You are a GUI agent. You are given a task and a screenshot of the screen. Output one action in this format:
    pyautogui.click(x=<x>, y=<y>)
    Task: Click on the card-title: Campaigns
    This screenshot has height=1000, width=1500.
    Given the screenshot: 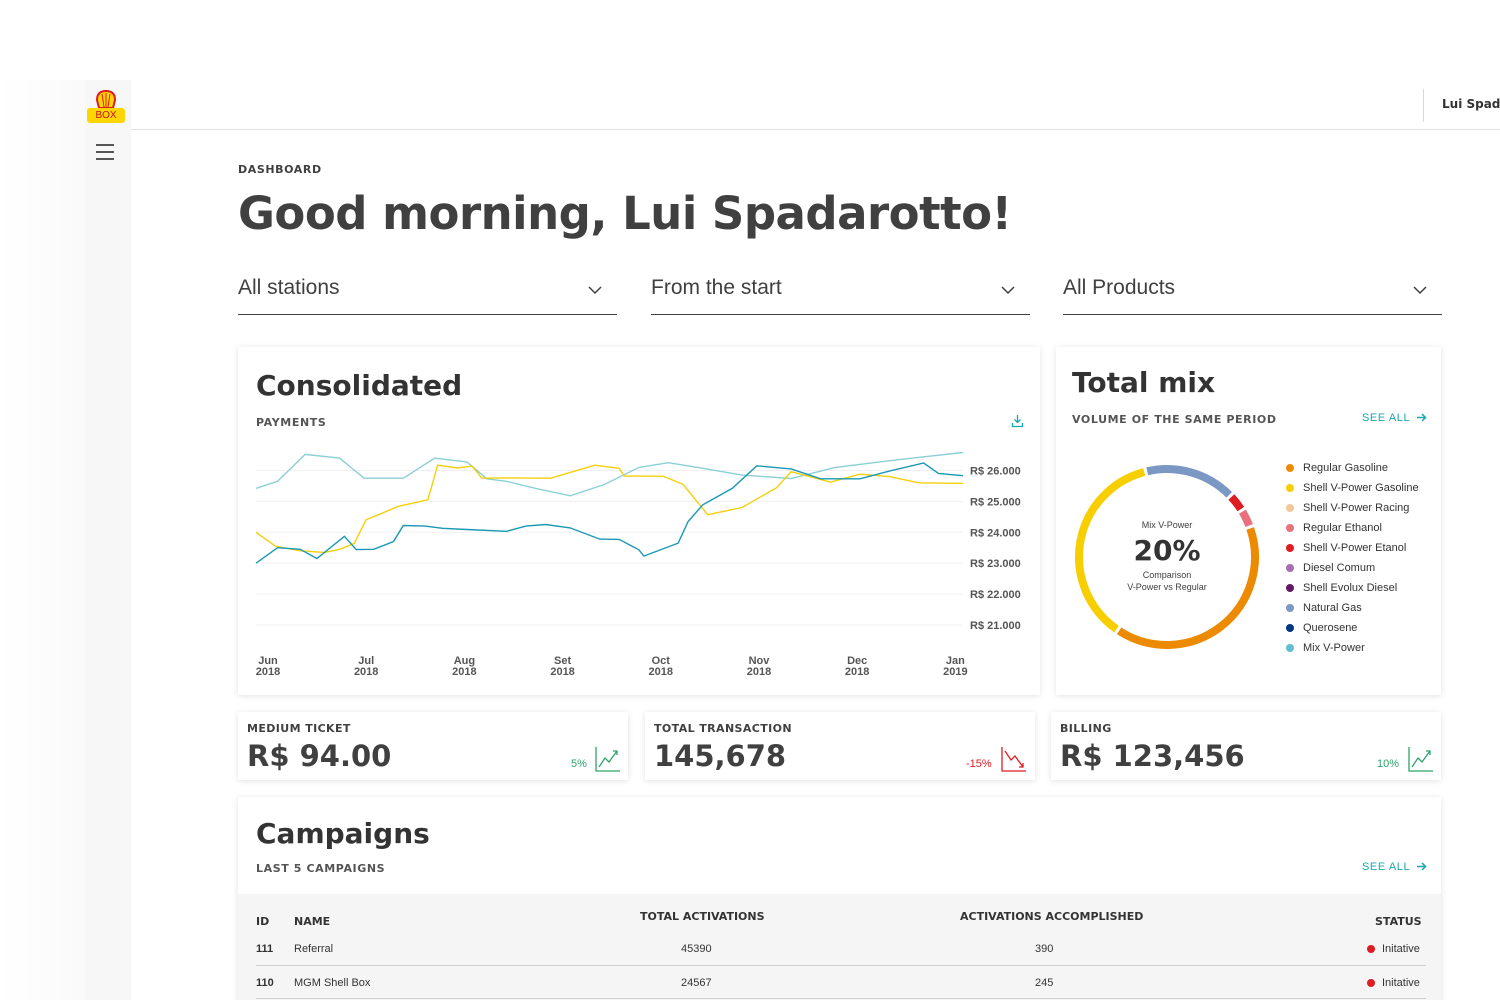 What is the action you would take?
    pyautogui.click(x=343, y=833)
    